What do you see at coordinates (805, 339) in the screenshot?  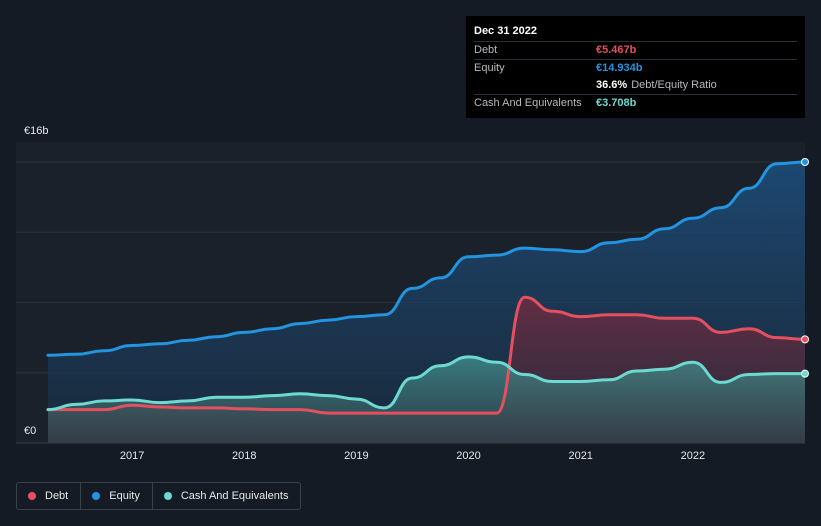 I see `endpoint-debt` at bounding box center [805, 339].